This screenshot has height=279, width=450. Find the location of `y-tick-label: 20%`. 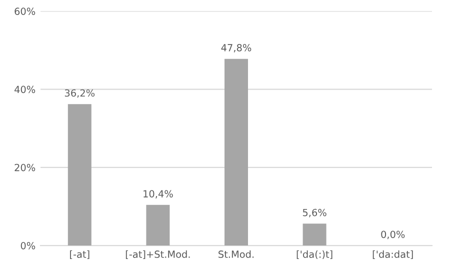

y-tick-label: 20% is located at coordinates (25, 168).